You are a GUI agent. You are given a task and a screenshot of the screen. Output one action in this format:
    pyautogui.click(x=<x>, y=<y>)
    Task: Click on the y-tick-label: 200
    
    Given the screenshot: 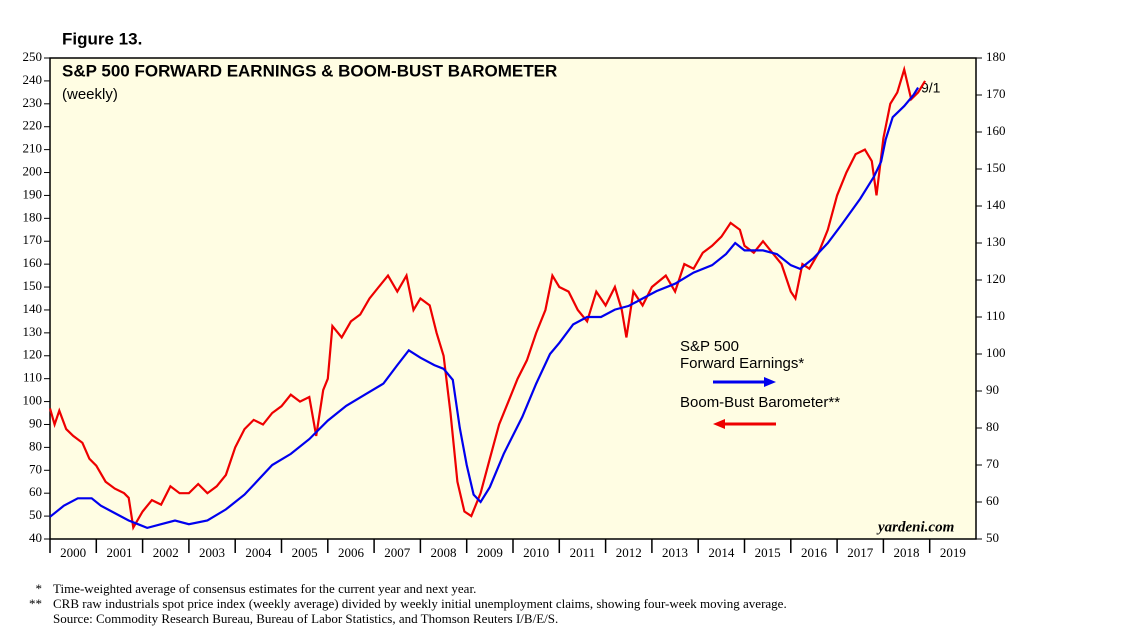 What is the action you would take?
    pyautogui.click(x=33, y=171)
    